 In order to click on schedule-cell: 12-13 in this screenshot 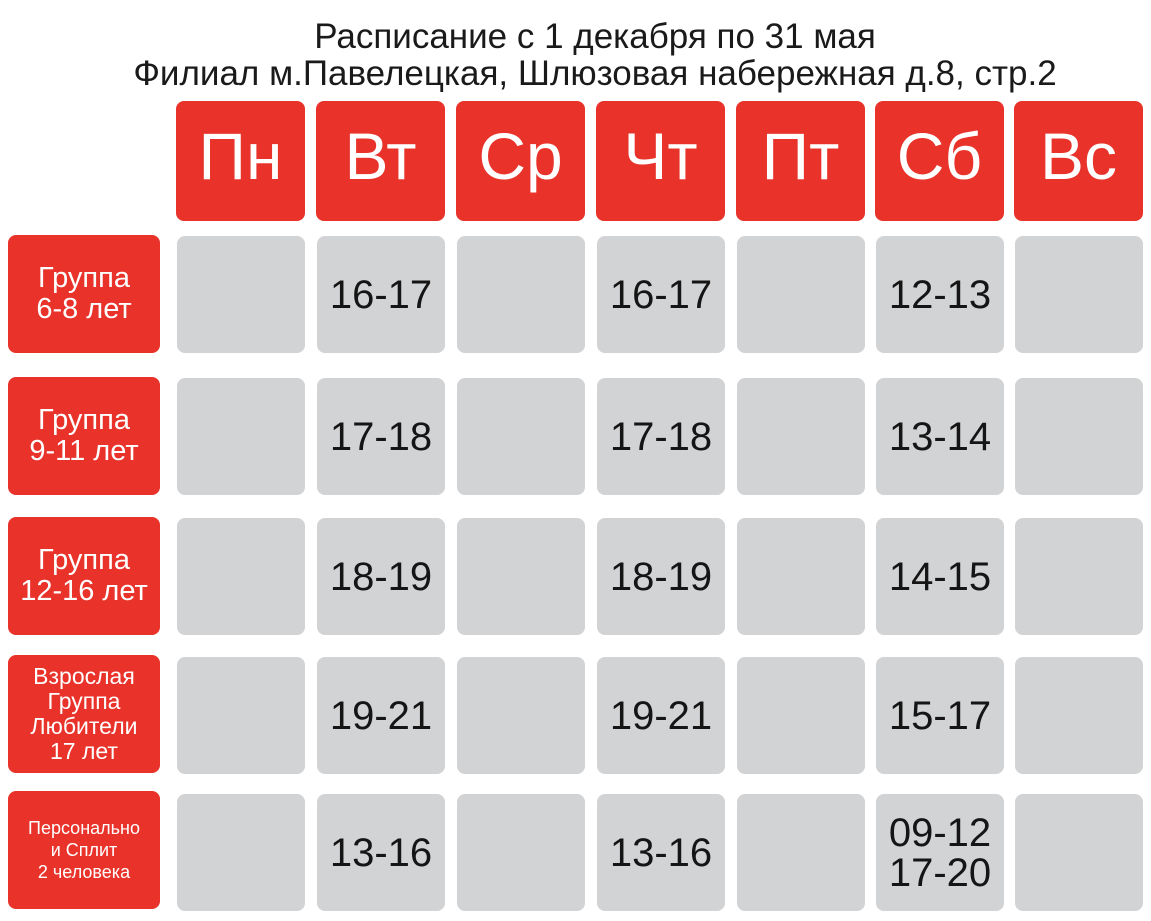, I will do `click(940, 294)`.